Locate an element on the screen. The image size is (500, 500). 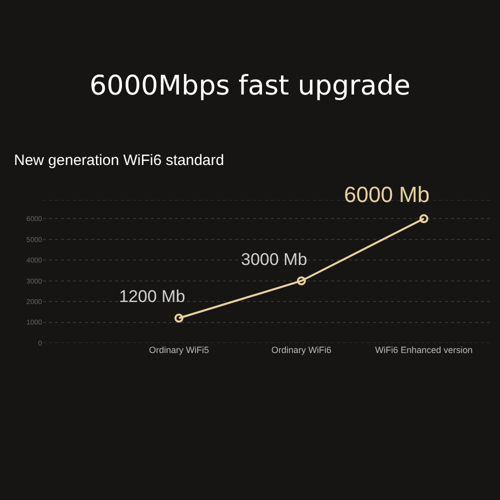
data-label: 1200 Mb is located at coordinates (152, 296).